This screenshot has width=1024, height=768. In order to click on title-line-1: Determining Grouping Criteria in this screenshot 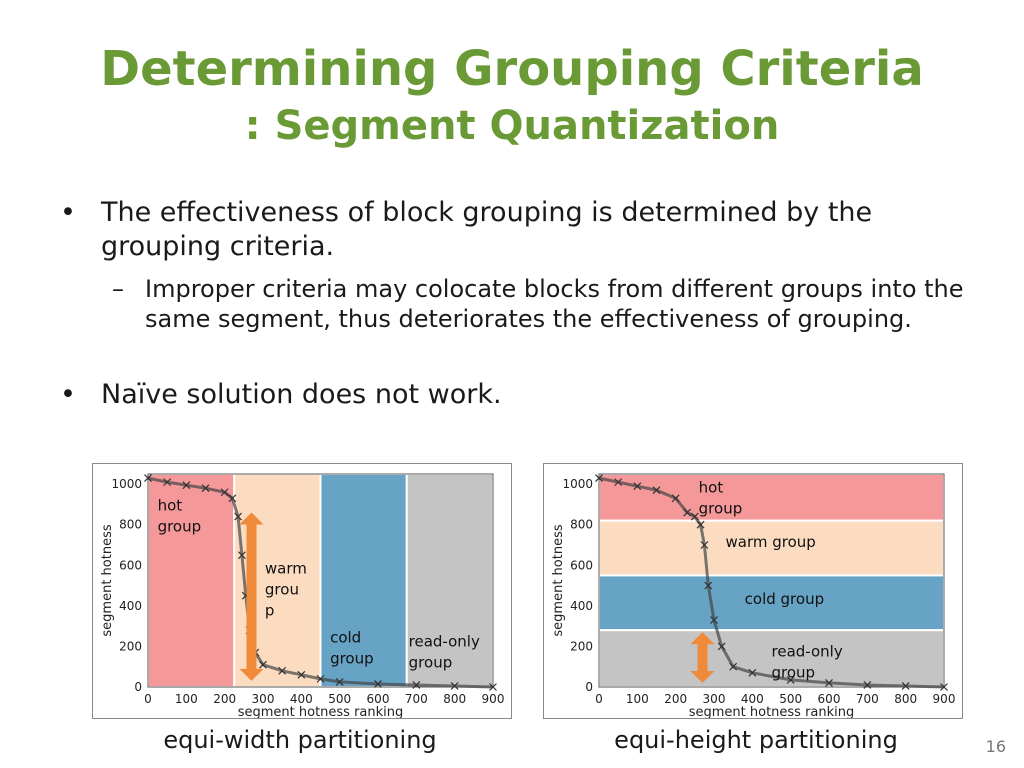, I will do `click(512, 69)`.